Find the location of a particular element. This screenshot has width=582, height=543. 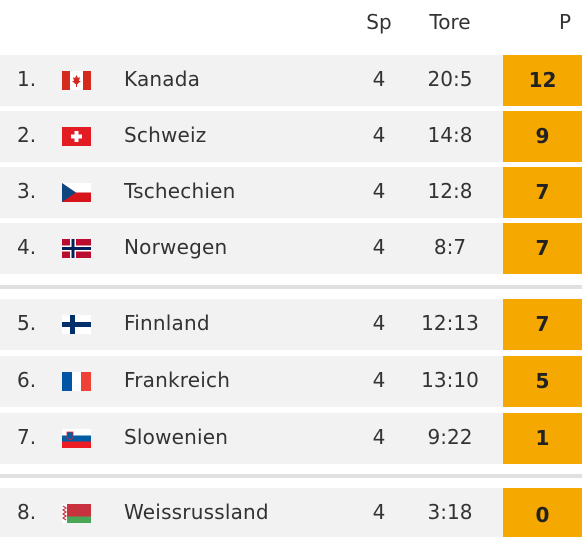

rank: 7. is located at coordinates (27, 437).